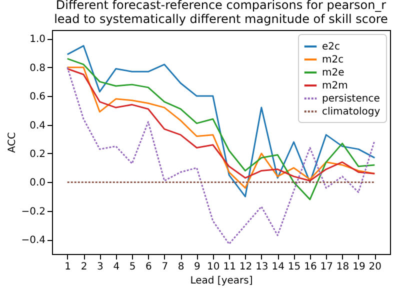 Image resolution: width=397 pixels, height=293 pixels. What do you see at coordinates (12, 142) in the screenshot?
I see `y-axis-title: ACC` at bounding box center [12, 142].